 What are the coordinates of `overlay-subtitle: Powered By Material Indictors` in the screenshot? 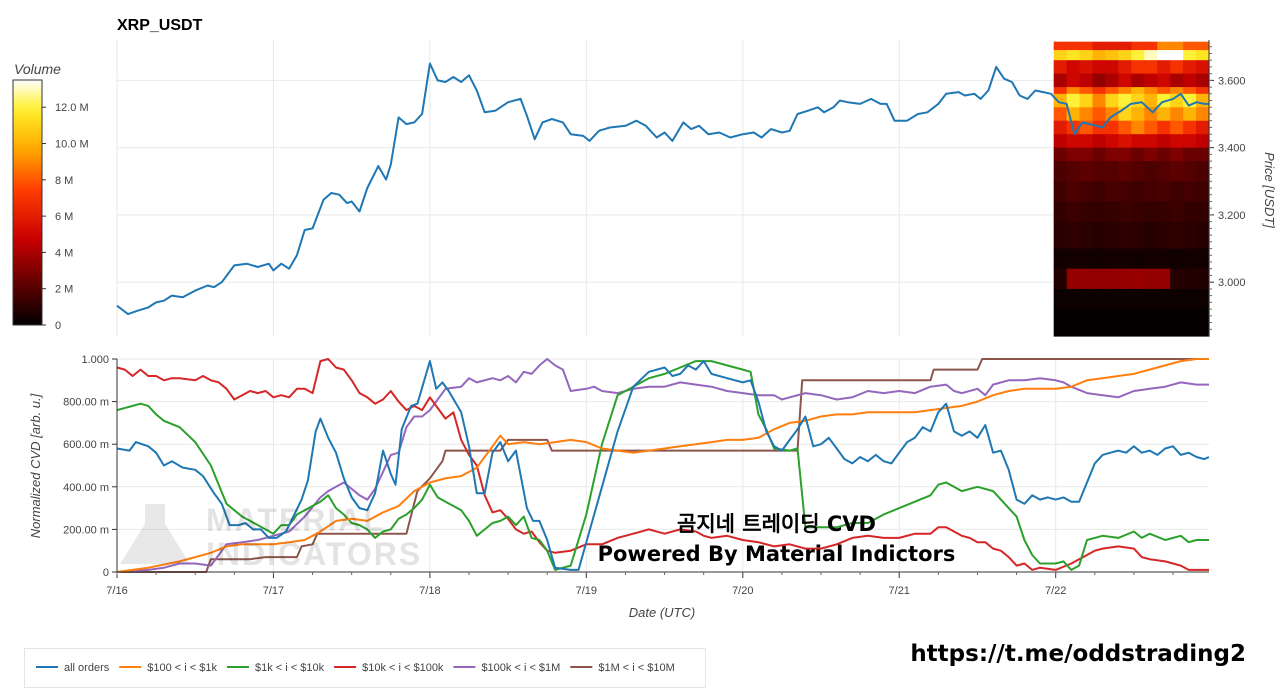 It's located at (776, 554).